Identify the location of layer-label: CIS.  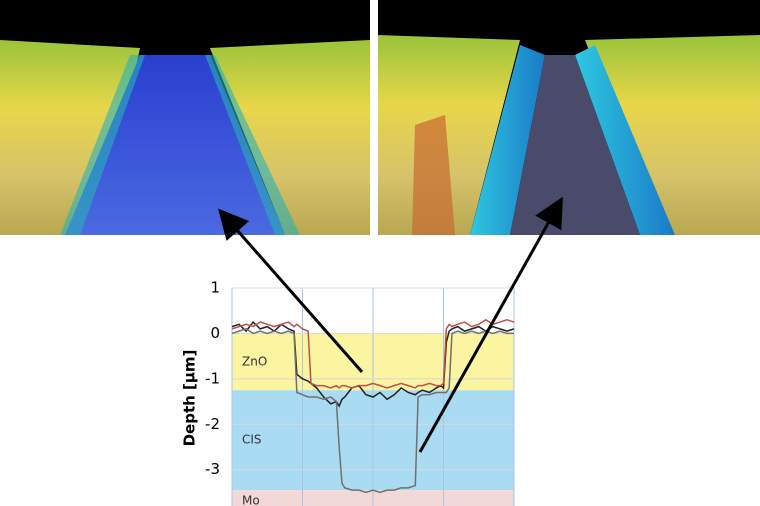
(252, 440).